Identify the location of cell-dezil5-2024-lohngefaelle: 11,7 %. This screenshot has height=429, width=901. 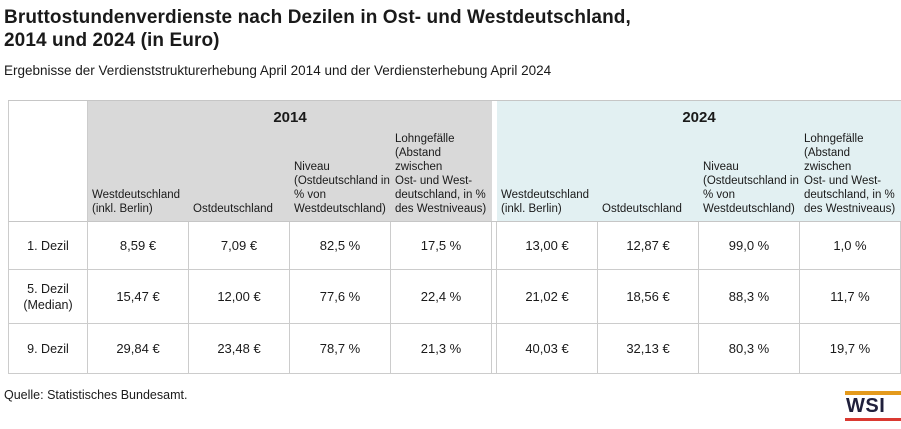
(850, 297).